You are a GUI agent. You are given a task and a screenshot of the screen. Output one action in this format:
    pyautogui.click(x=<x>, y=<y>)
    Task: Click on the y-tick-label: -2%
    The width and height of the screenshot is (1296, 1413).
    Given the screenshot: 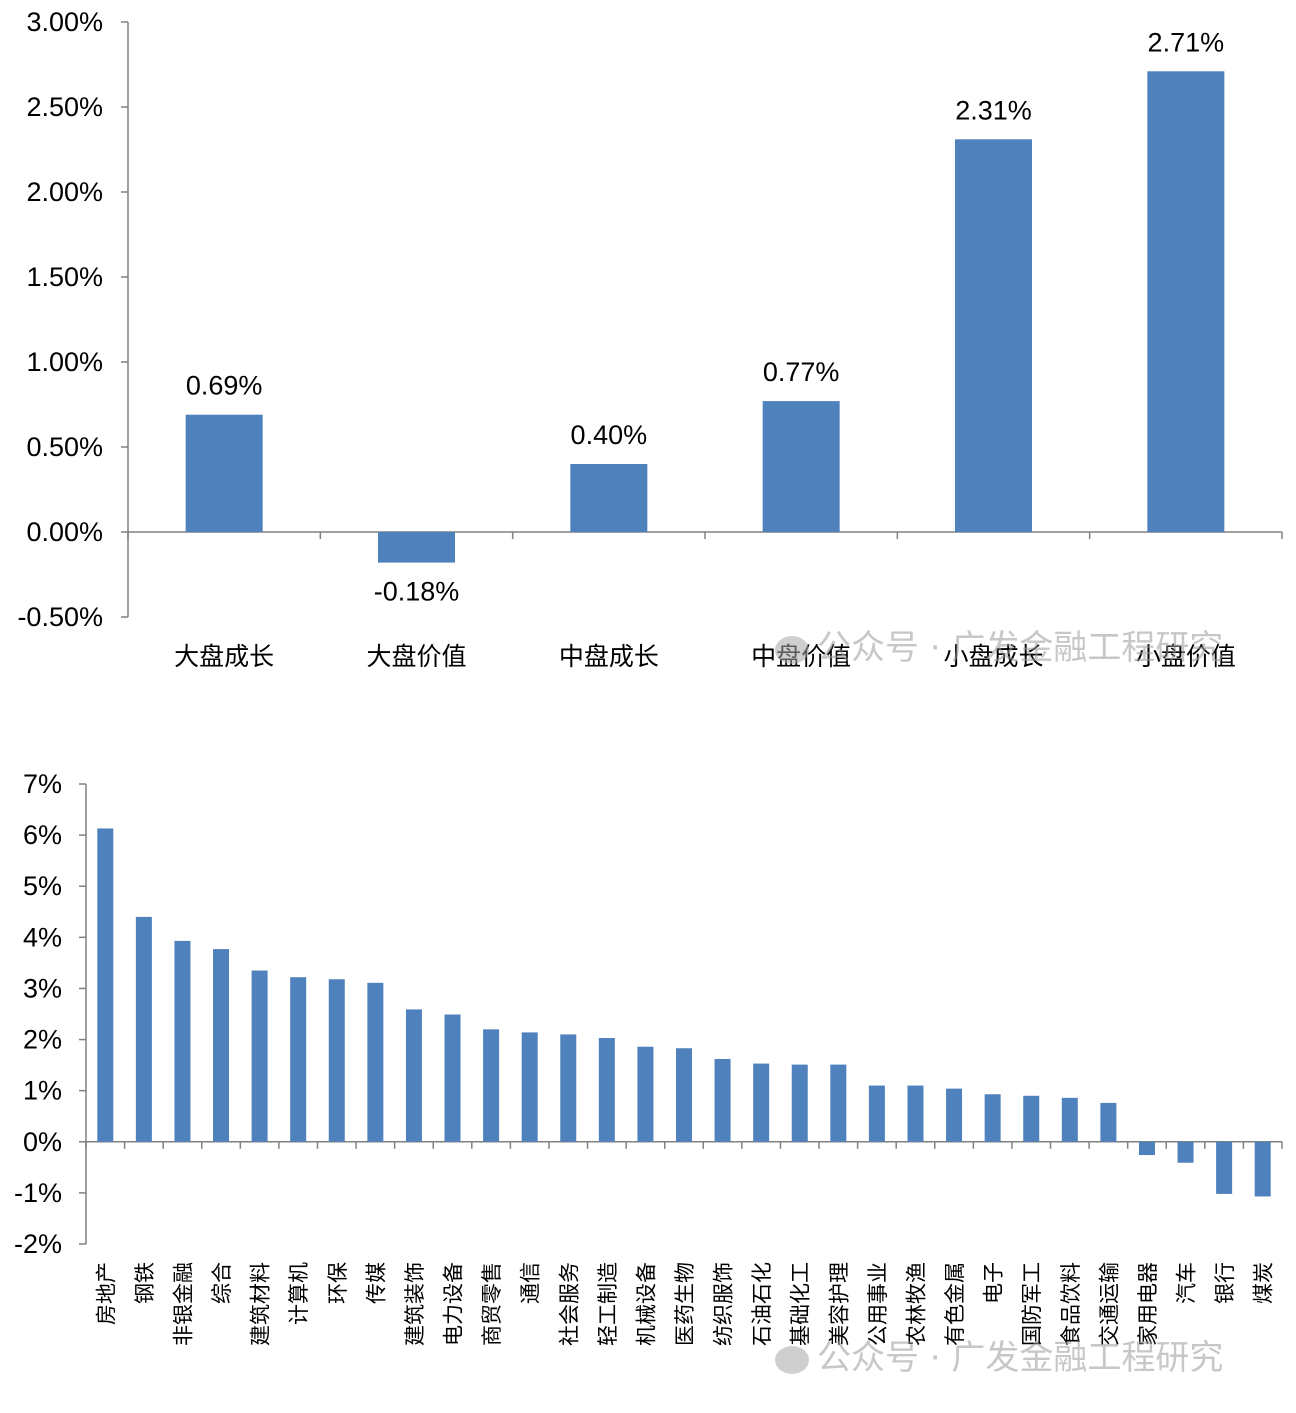 What is the action you would take?
    pyautogui.click(x=38, y=1244)
    